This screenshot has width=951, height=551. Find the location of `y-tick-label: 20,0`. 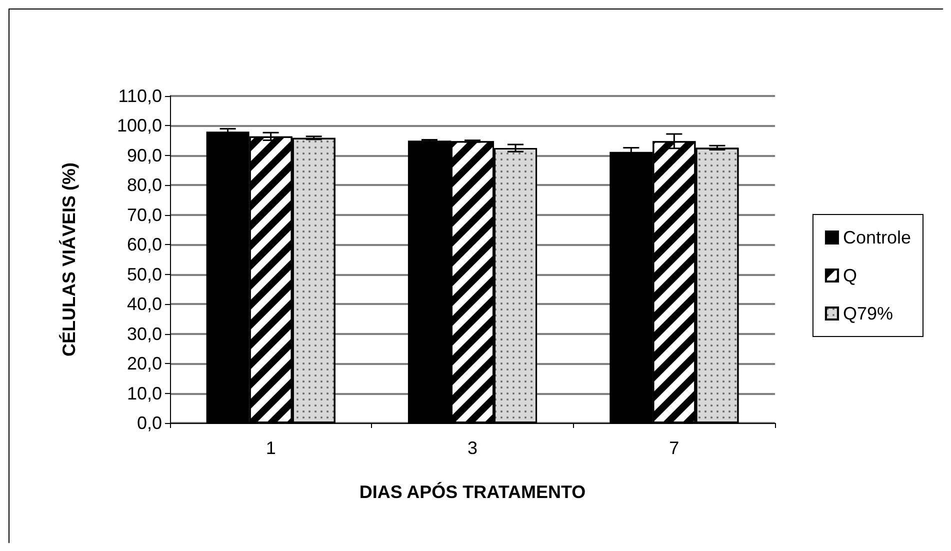

y-tick-label: 20,0 is located at coordinates (144, 364).